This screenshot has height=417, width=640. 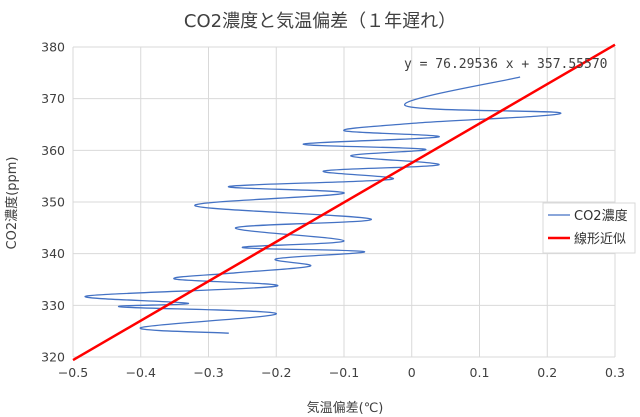 What do you see at coordinates (506, 64) in the screenshot?
I see `regression-equation: y = 76.29536 x + 357.55570` at bounding box center [506, 64].